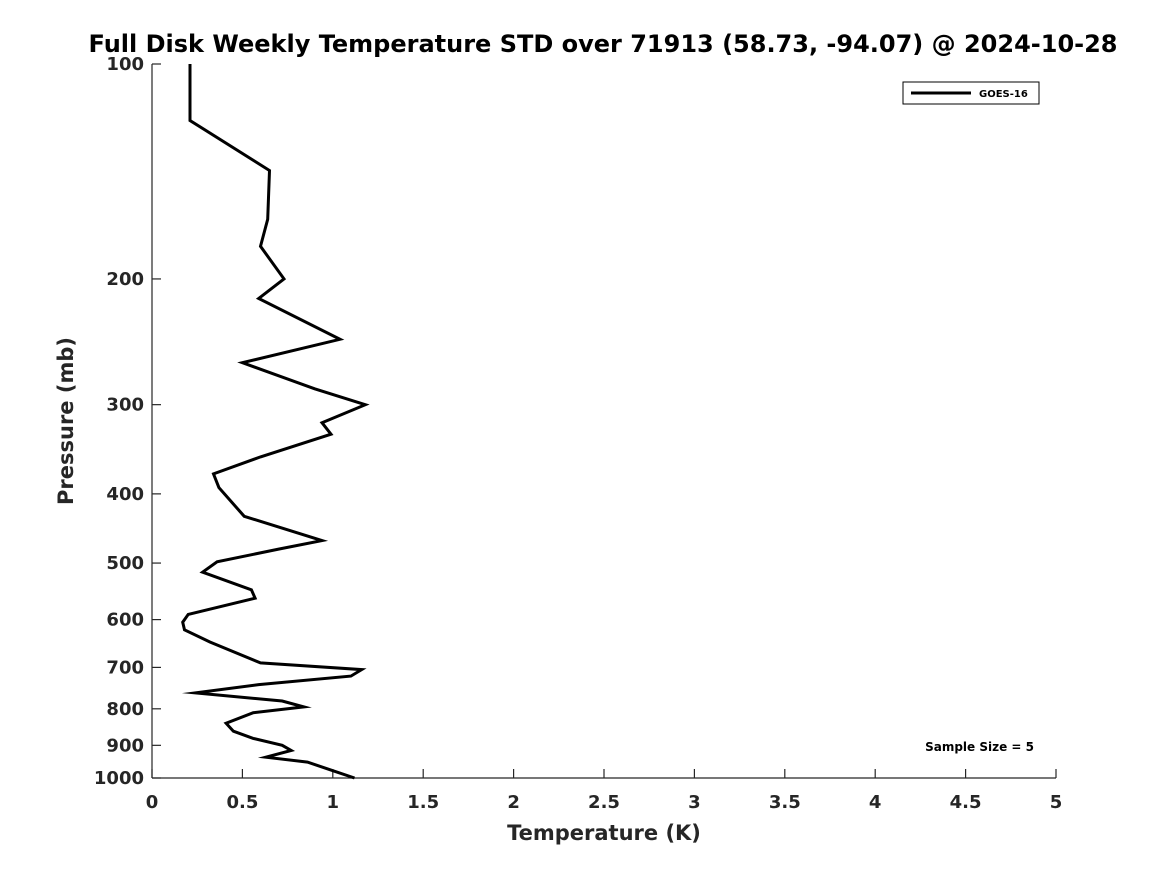 The height and width of the screenshot is (875, 1167). What do you see at coordinates (125, 667) in the screenshot?
I see `y-tick-label: 700` at bounding box center [125, 667].